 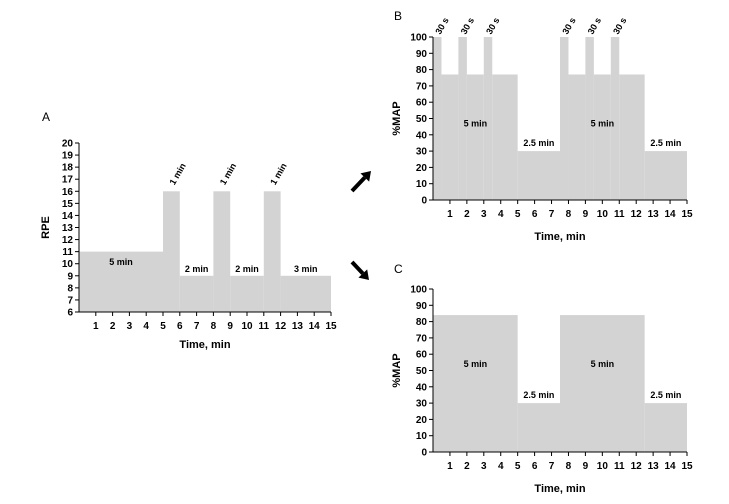 I want to click on y-tick-label: 100, so click(x=418, y=38).